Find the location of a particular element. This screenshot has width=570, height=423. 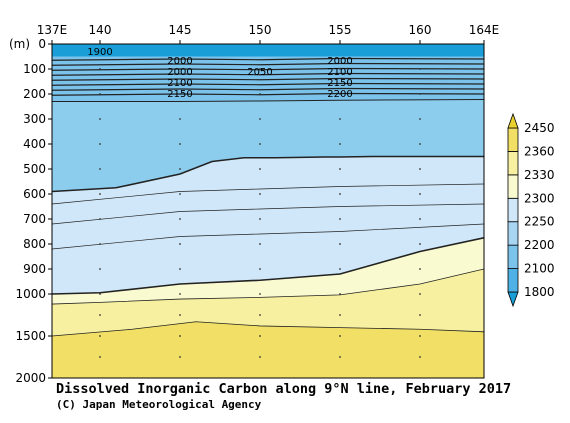

y-tick-label: 500 is located at coordinates (34, 169).